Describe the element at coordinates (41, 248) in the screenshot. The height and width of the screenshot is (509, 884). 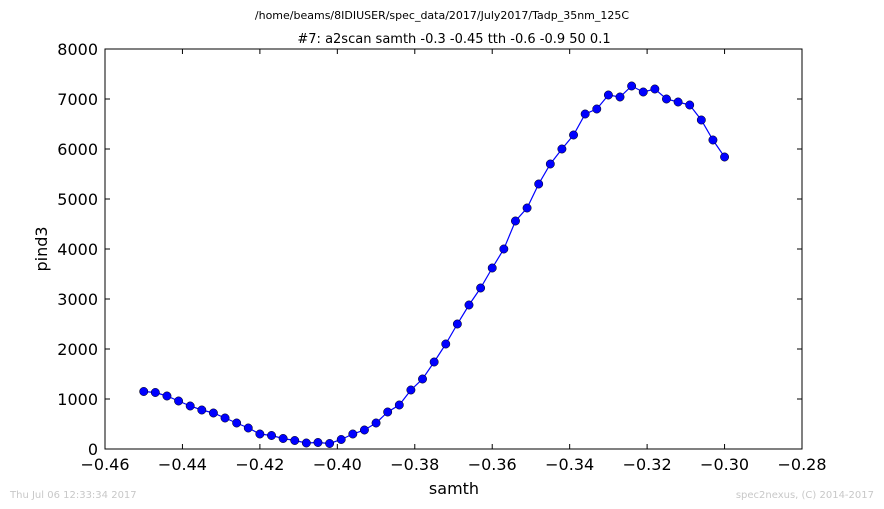
I see `y-axis-label: pind3` at that location.